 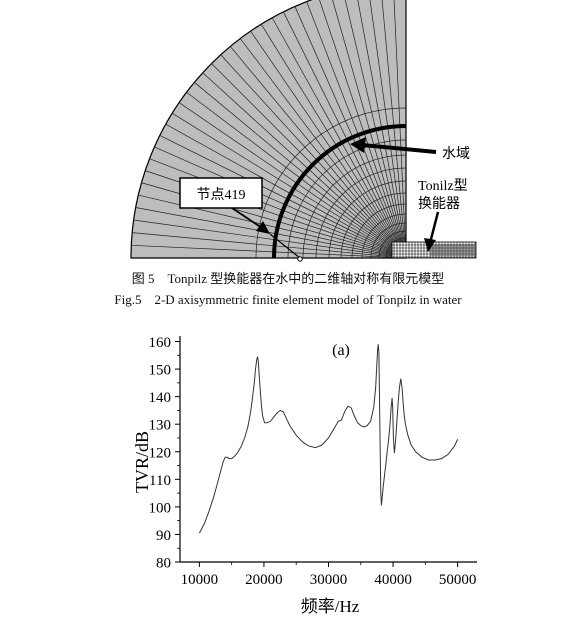 I want to click on water-boundary-arc, so click(x=339, y=191).